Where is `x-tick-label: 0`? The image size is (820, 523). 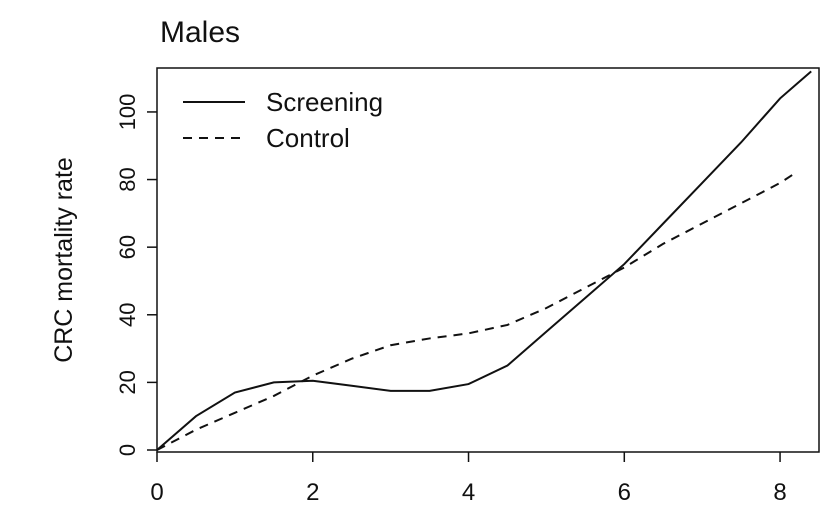 x-tick-label: 0 is located at coordinates (156, 492).